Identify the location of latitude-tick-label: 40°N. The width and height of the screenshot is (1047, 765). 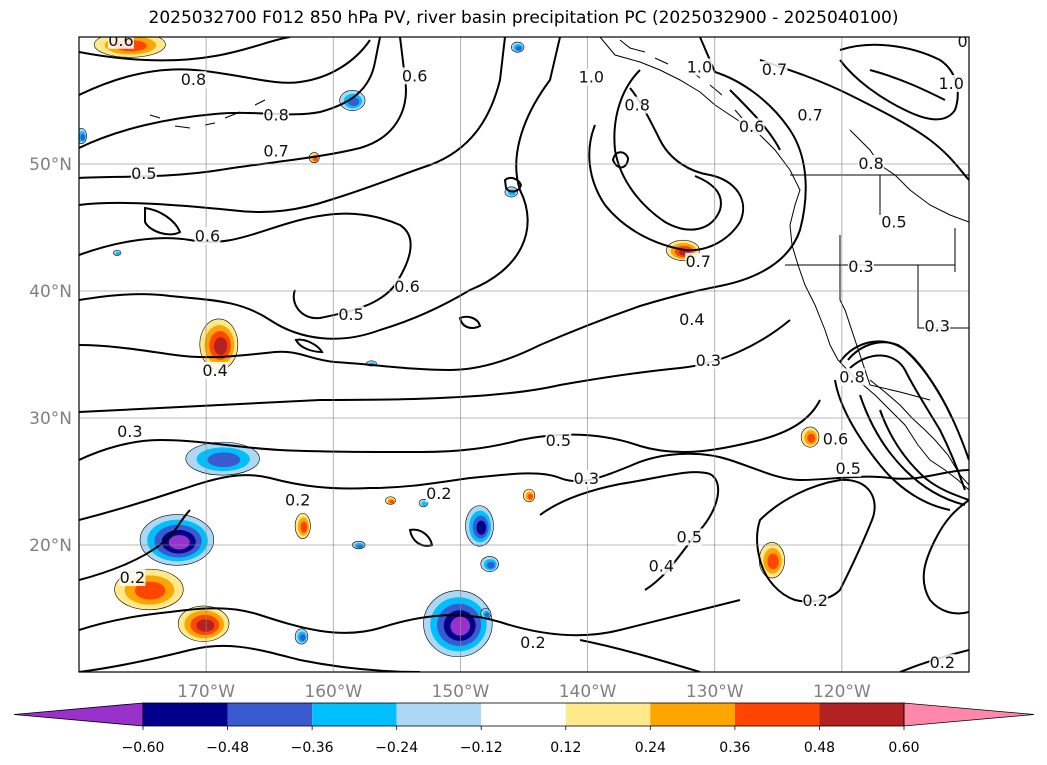
(50, 292).